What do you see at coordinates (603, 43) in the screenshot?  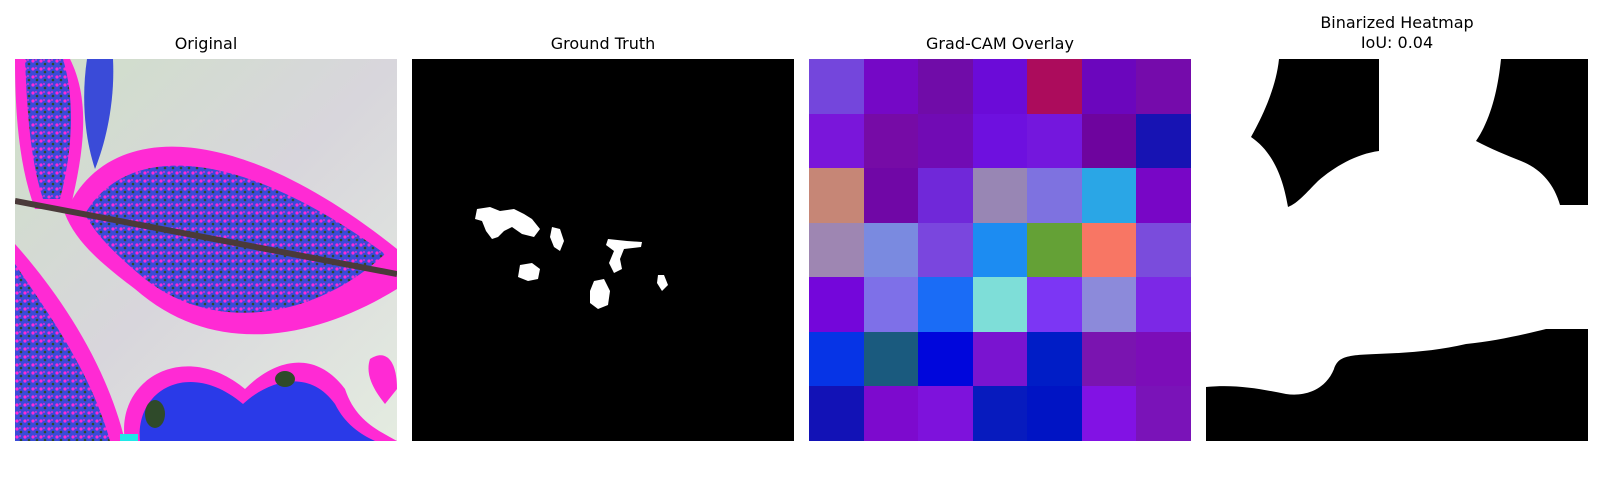 I see `title-ground-truth: Ground Truth` at bounding box center [603, 43].